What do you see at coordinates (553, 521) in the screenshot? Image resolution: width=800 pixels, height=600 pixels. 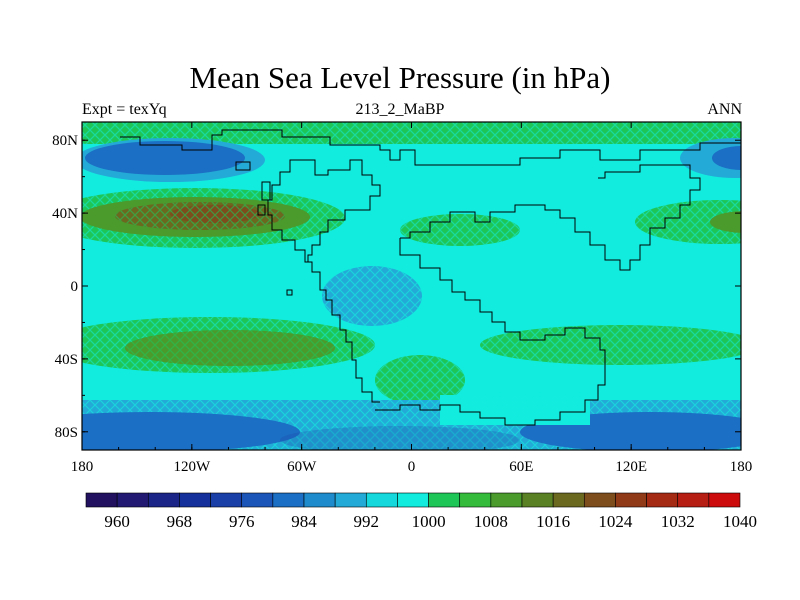 I see `colorbar-label: 1016` at bounding box center [553, 521].